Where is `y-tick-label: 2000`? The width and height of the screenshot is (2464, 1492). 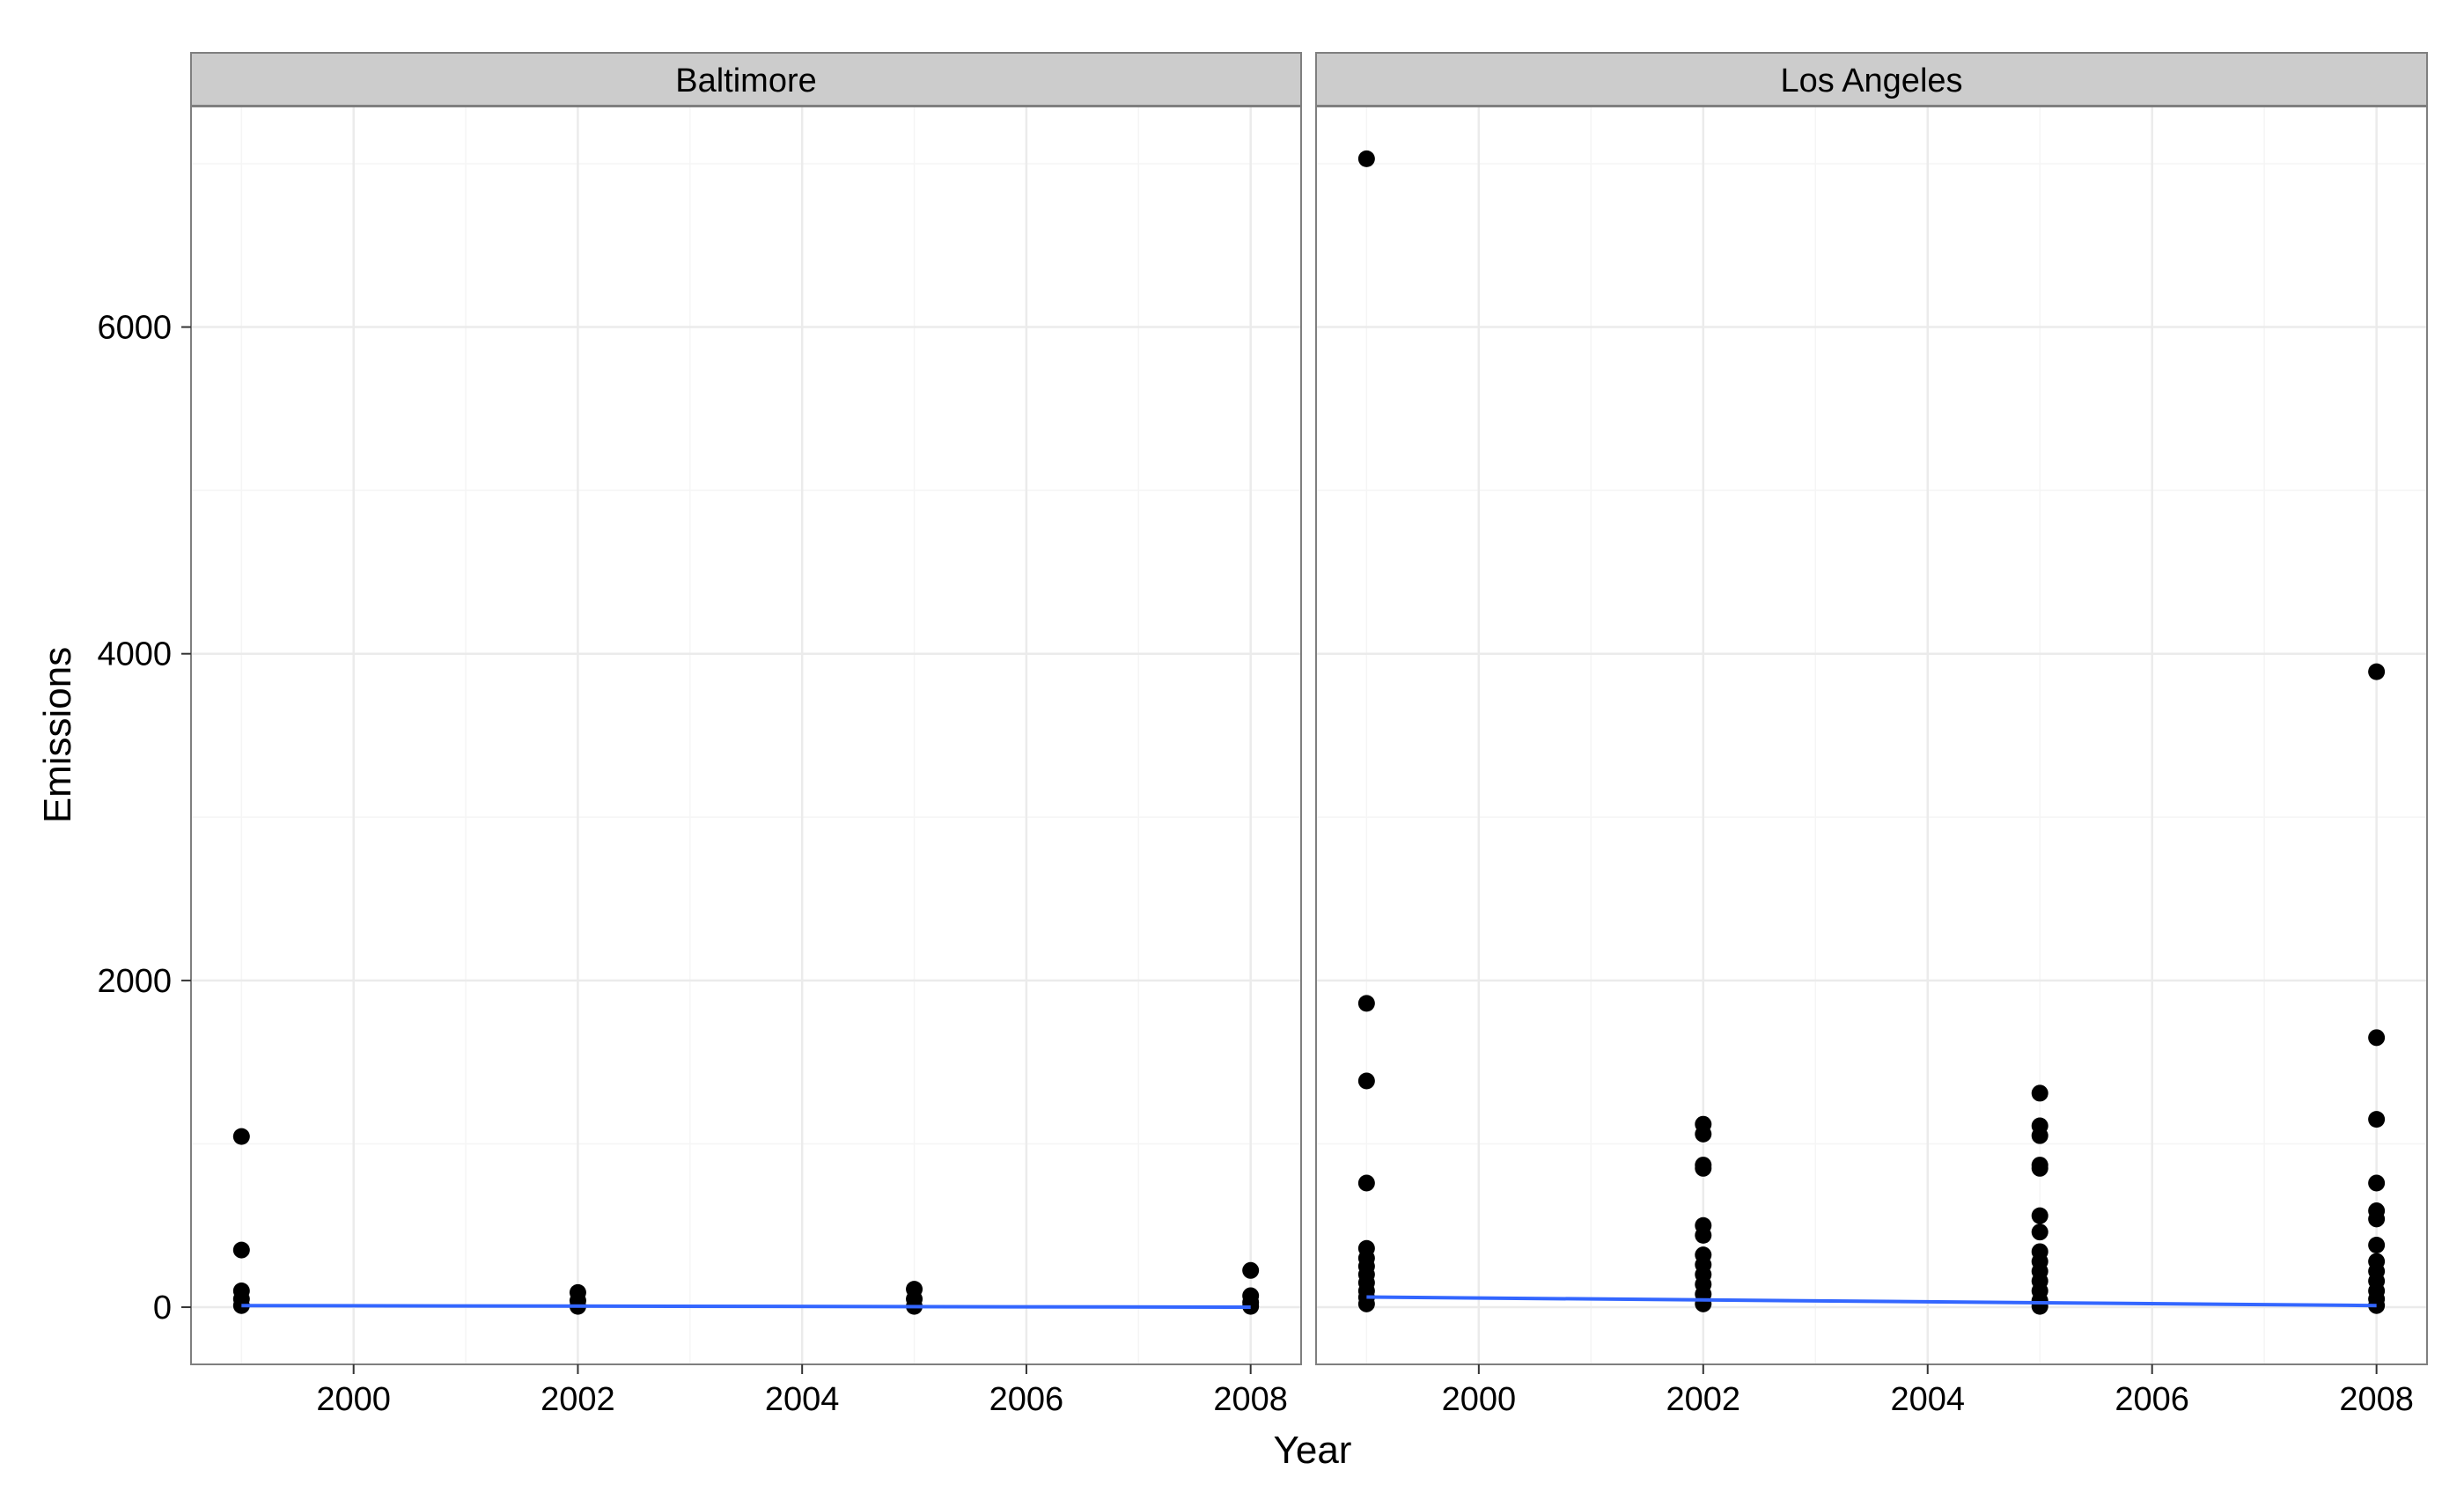 y-tick-label: 2000 is located at coordinates (134, 982).